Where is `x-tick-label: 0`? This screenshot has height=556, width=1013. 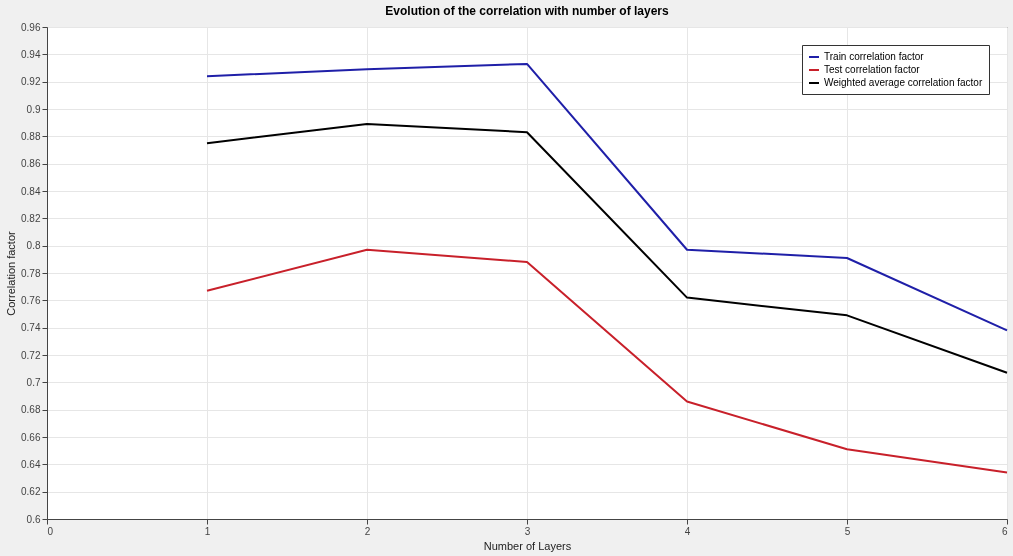
x-tick-label: 0 is located at coordinates (50, 531).